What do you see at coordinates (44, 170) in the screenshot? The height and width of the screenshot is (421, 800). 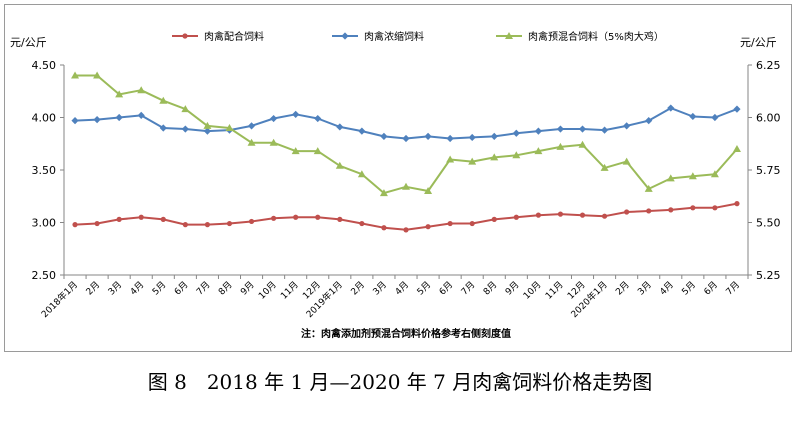 I see `left-tick-label: 3.50` at bounding box center [44, 170].